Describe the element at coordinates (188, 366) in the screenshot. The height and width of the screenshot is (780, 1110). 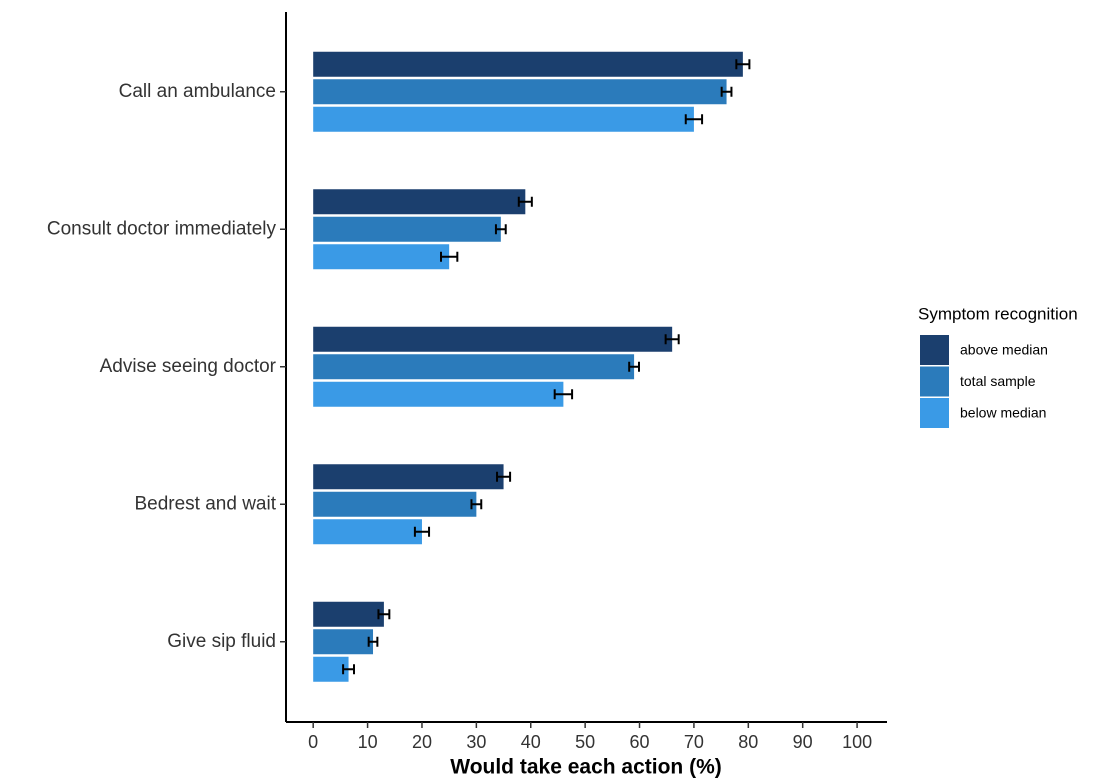
I see `y-tick-label: Advise seeing doctor` at that location.